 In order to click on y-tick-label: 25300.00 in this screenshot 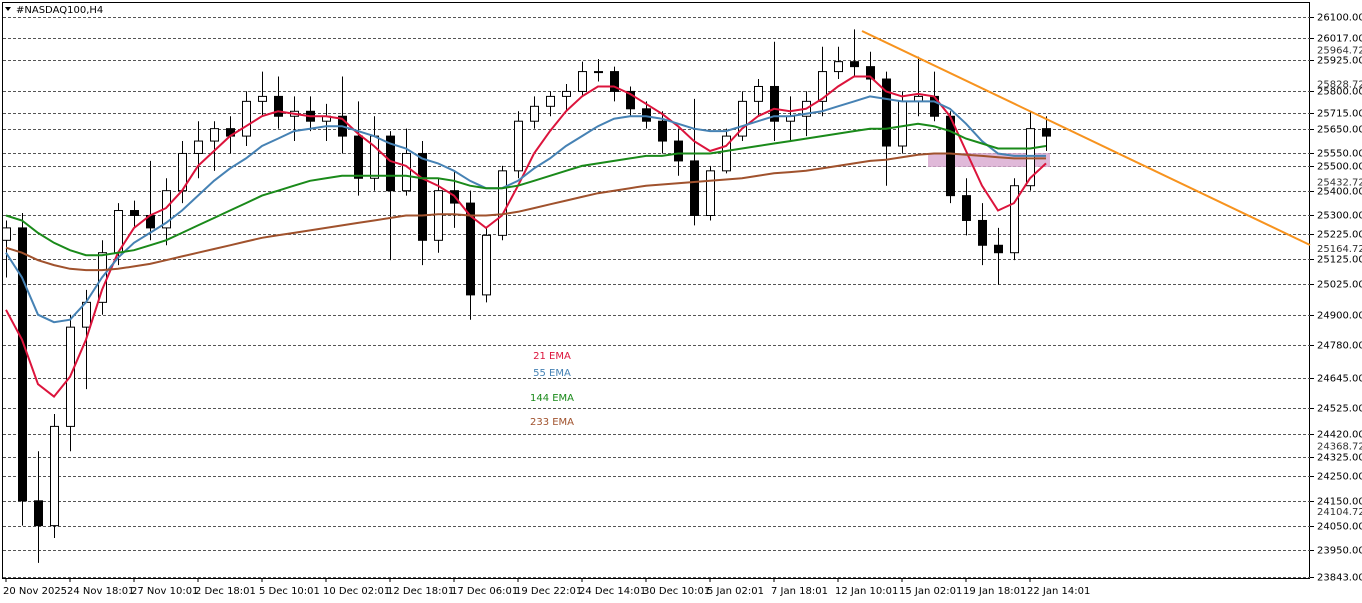, I will do `click(1339, 216)`.